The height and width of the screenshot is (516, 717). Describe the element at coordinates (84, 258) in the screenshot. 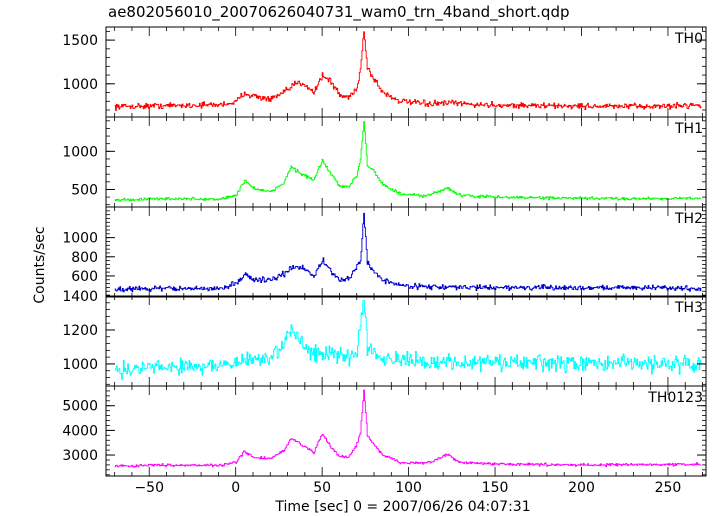

I see `y-tick-label: 800` at that location.